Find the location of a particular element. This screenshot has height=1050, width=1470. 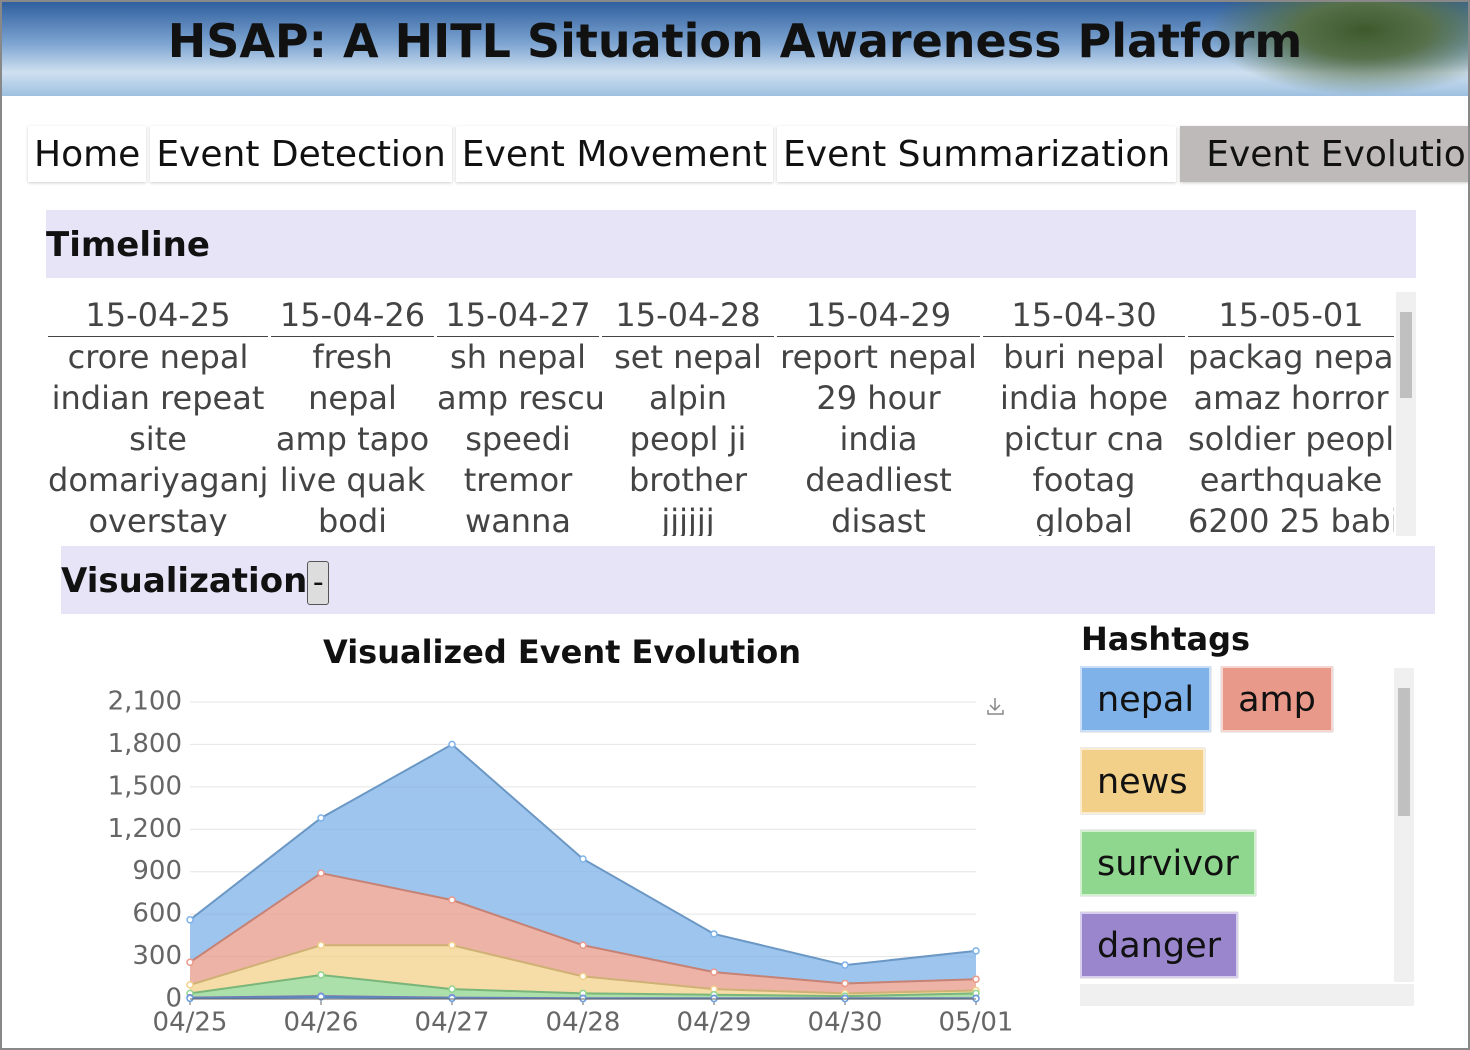

timeline-words: india hope is located at coordinates (1083, 398).